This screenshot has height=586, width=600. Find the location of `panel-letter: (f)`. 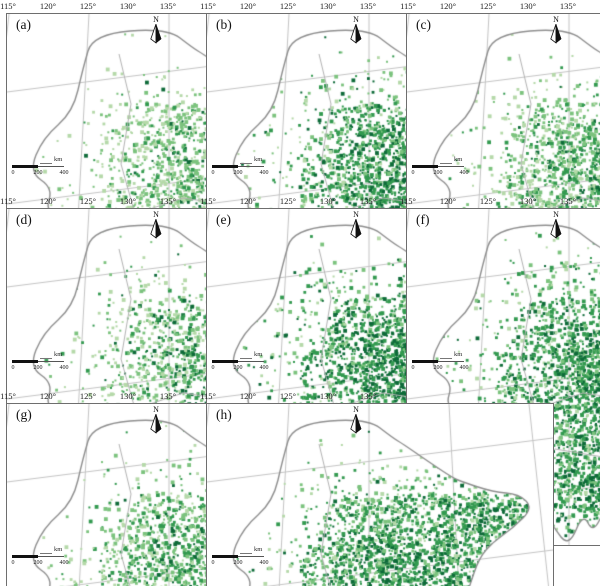

panel-letter: (f) is located at coordinates (423, 219).